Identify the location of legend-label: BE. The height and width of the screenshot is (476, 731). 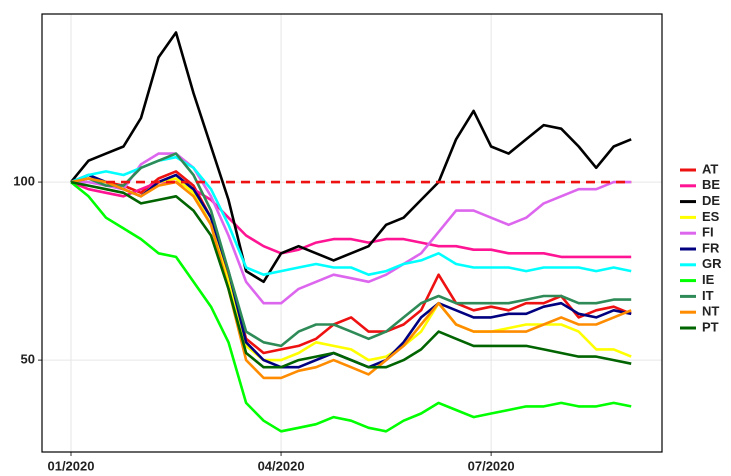
(711, 184).